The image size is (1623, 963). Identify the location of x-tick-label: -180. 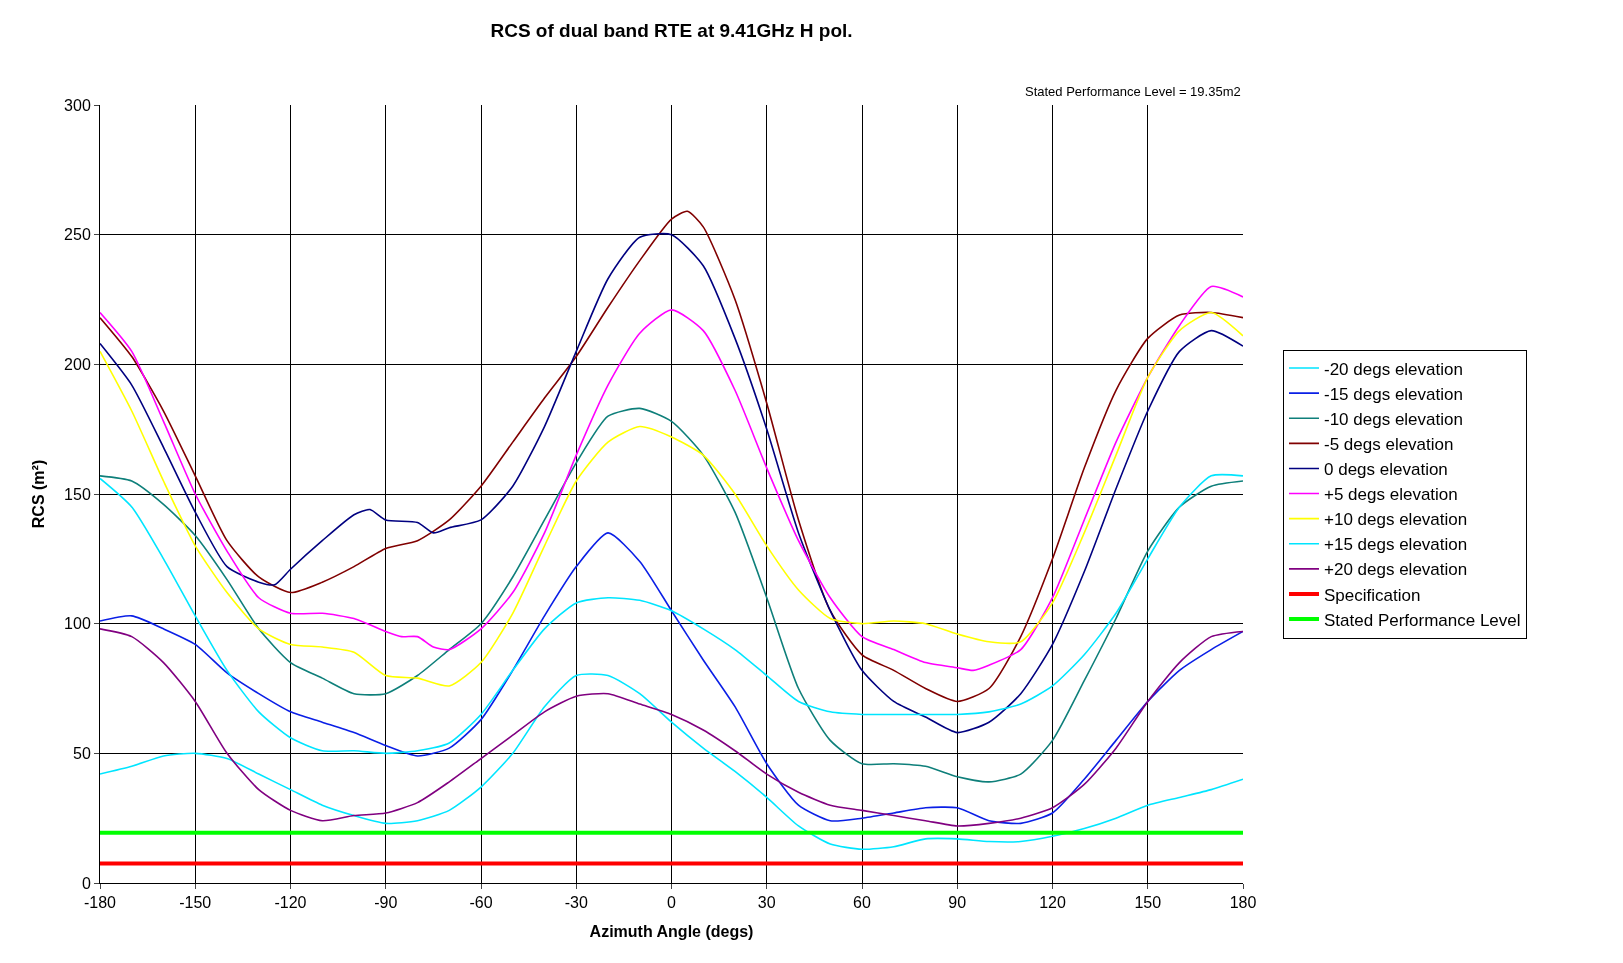
(100, 903).